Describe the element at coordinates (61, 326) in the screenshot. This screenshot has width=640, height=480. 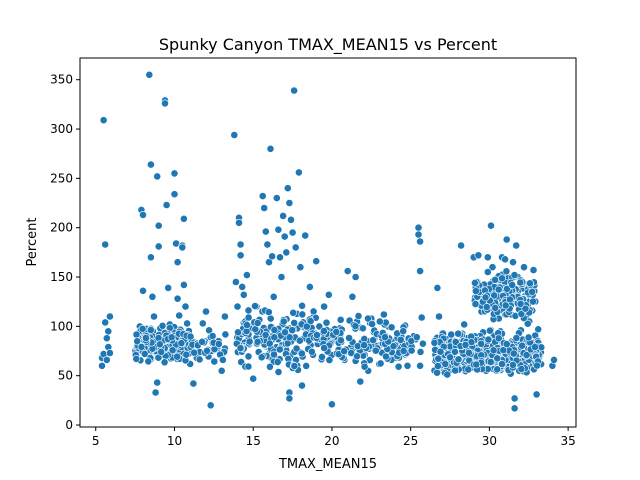
I see `y-tick-label: 100` at that location.